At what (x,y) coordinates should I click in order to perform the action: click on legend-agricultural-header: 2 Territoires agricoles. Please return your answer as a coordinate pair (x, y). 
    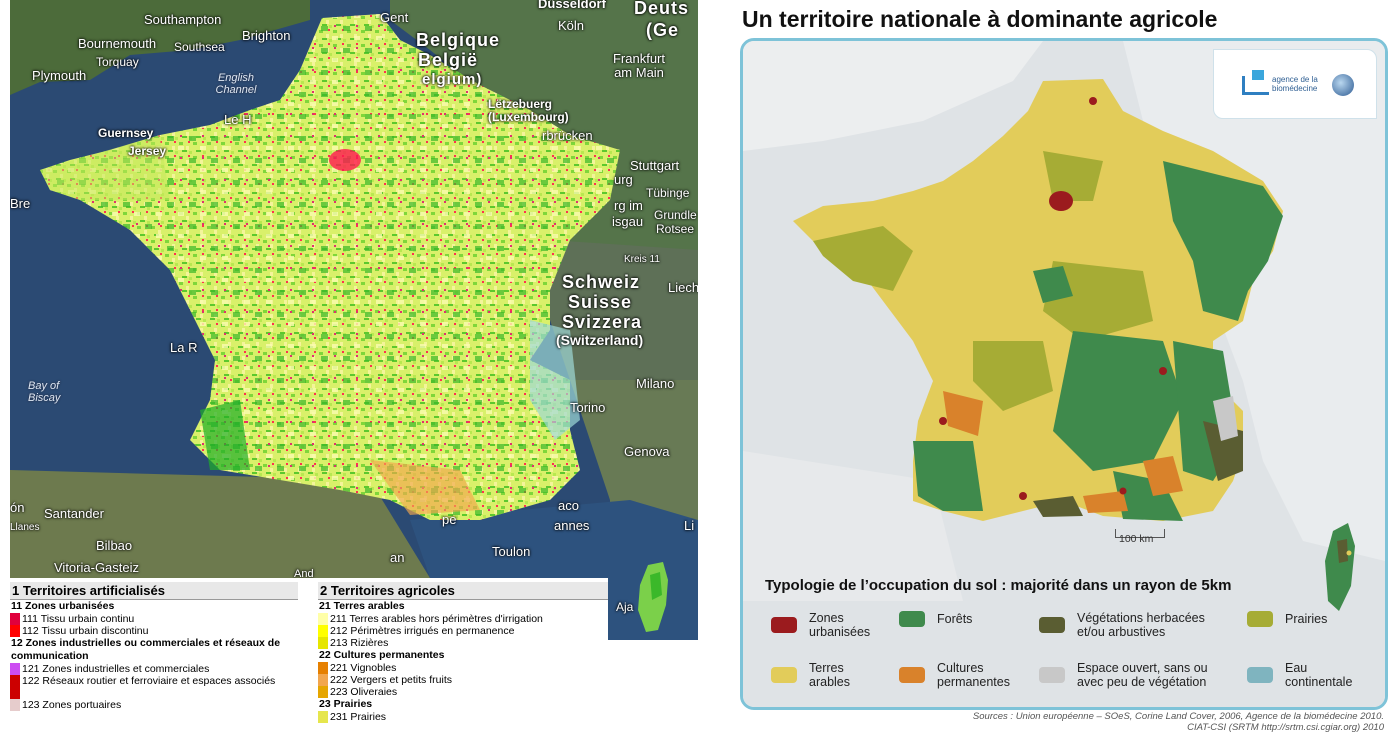
    Looking at the image, I should click on (463, 591).